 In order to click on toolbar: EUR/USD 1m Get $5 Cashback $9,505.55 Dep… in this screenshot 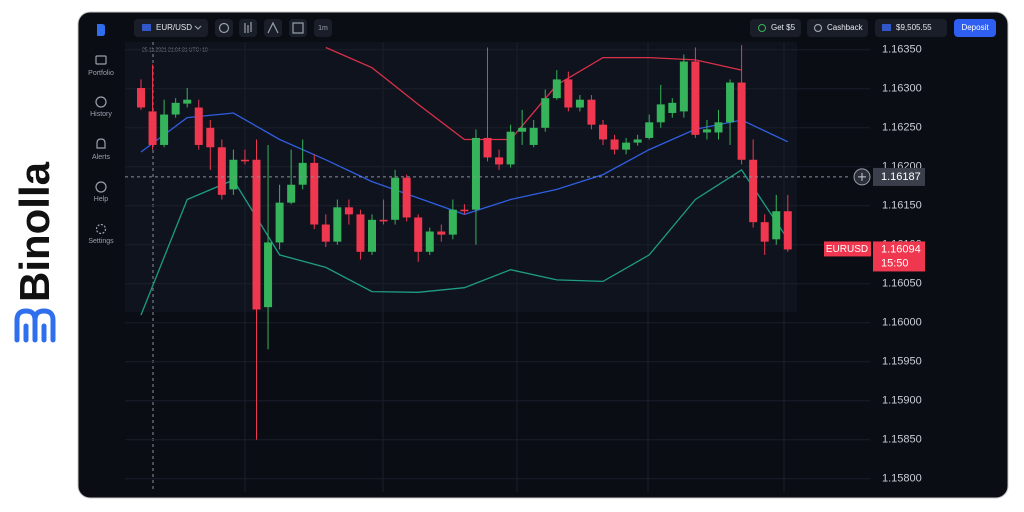, I will do `click(565, 28)`.